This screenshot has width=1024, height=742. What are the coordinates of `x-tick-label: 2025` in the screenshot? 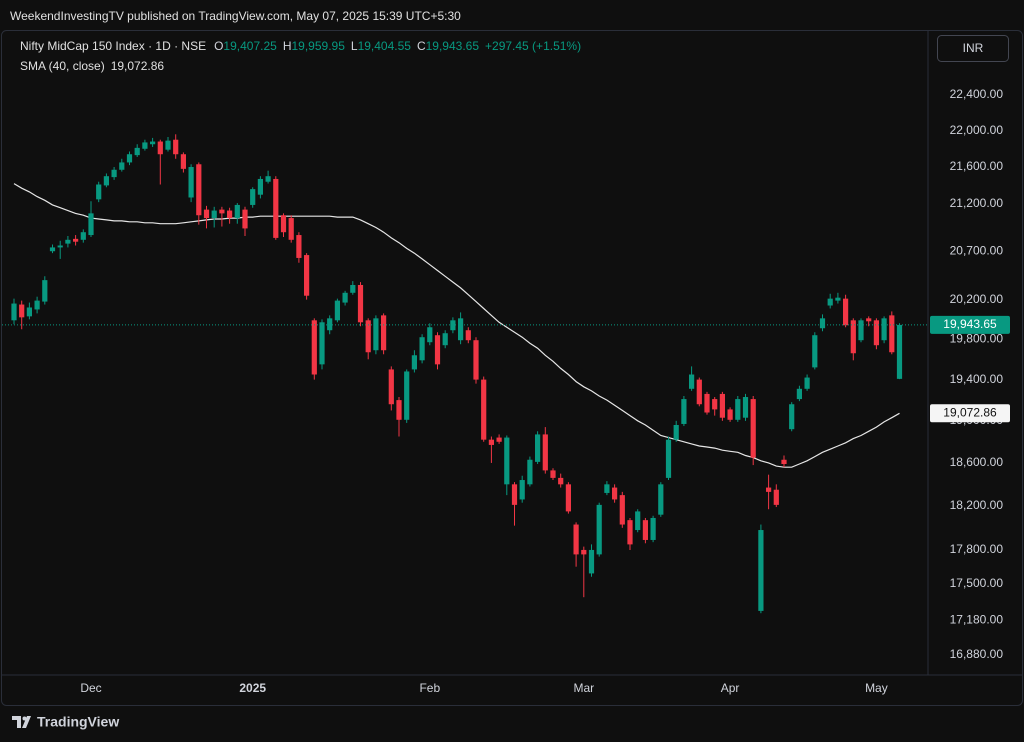 It's located at (252, 688).